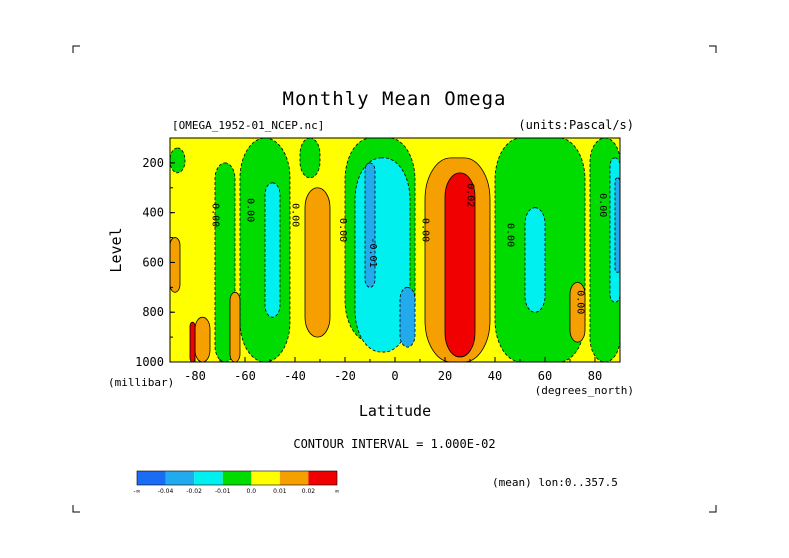 The width and height of the screenshot is (789, 558). What do you see at coordinates (116, 249) in the screenshot?
I see `y-axis-label: Level` at bounding box center [116, 249].